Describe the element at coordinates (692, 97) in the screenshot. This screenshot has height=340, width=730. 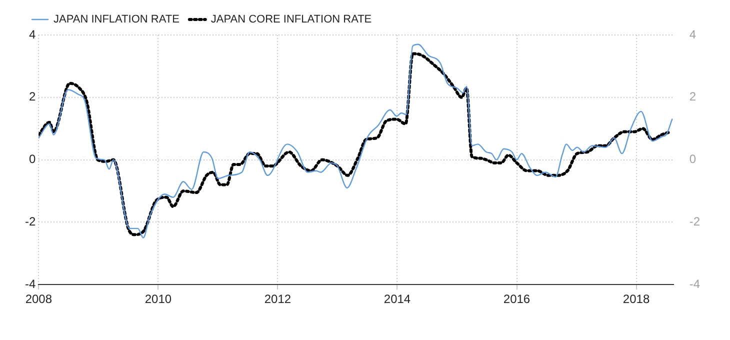
I see `y2-tick-label: 2` at that location.